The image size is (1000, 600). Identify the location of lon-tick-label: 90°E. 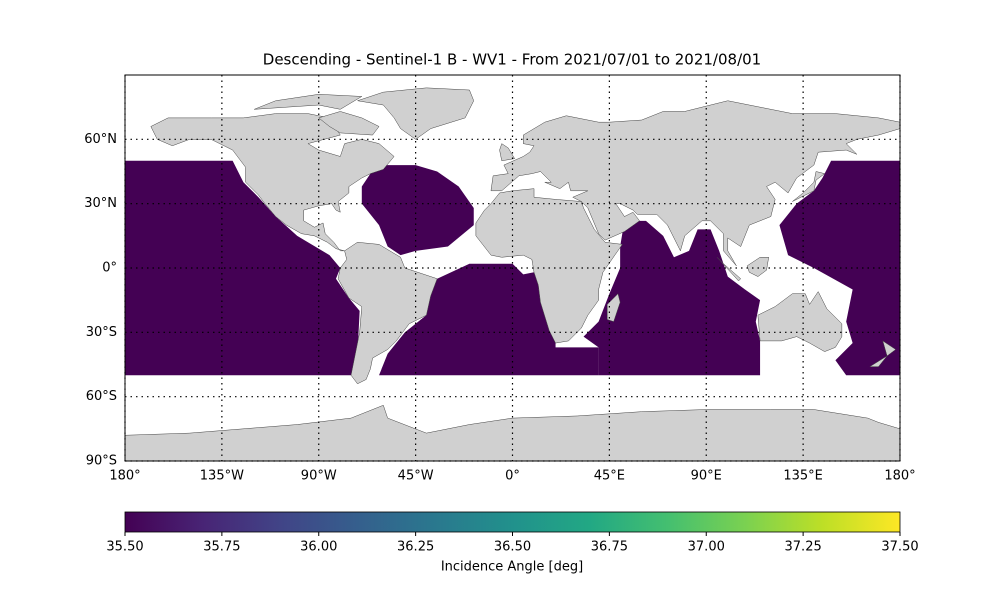
(706, 476).